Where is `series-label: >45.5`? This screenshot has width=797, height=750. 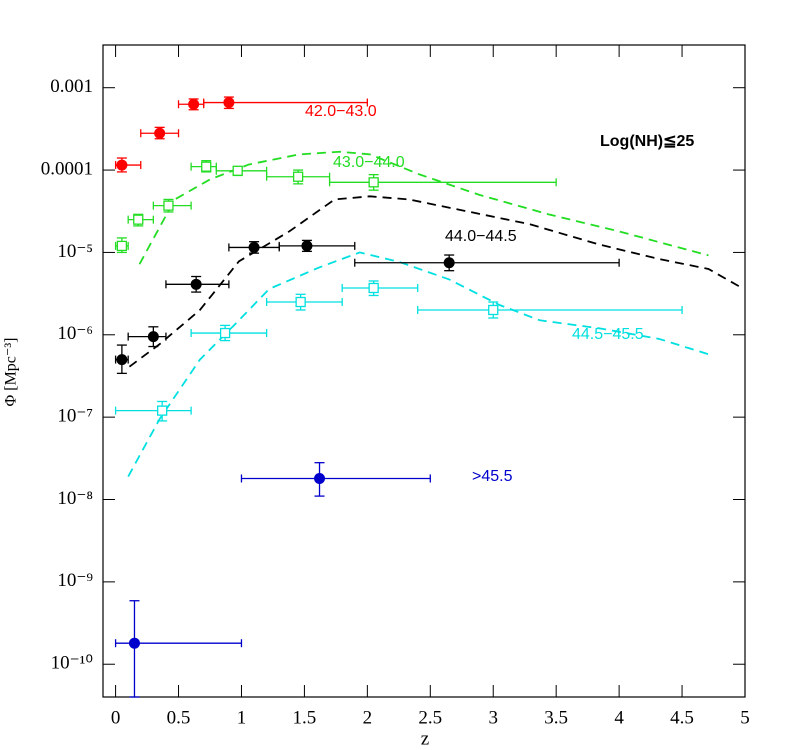 series-label: >45.5 is located at coordinates (492, 476).